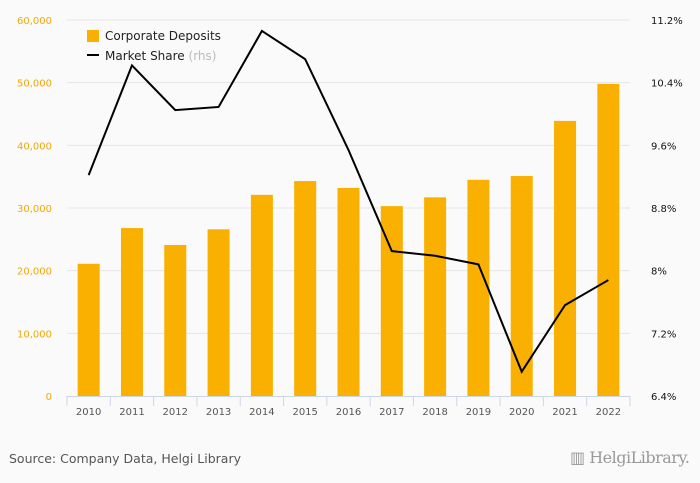 This screenshot has width=700, height=483. Describe the element at coordinates (131, 312) in the screenshot. I see `bar-2011` at that location.